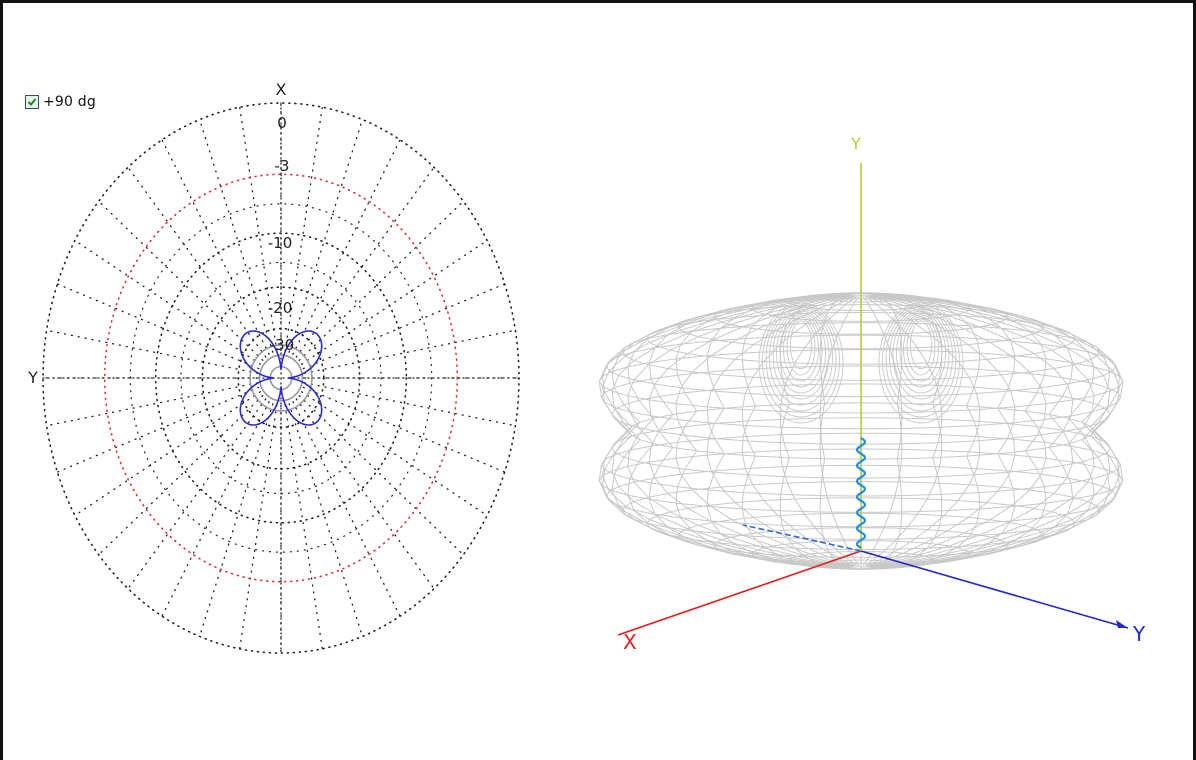 This screenshot has width=1196, height=760. Describe the element at coordinates (802, 538) in the screenshot. I see `axis-neg-y-3d` at that location.